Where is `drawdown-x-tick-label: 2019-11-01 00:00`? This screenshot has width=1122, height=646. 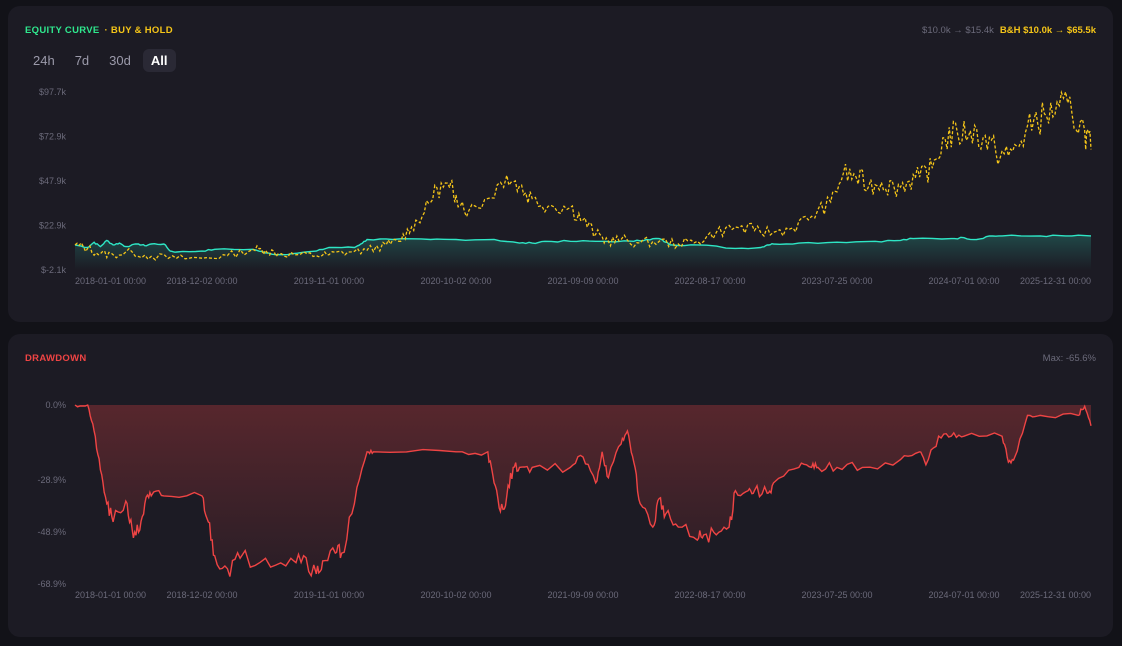 drawdown-x-tick-label: 2019-11-01 00:00 is located at coordinates (329, 595).